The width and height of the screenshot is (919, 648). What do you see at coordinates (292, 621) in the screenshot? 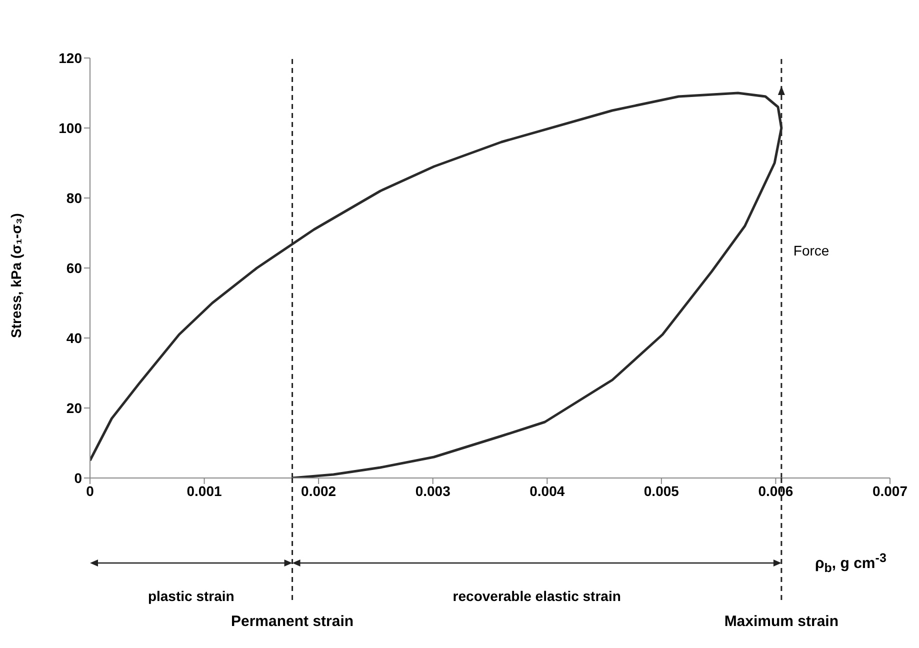
I see `ref-line-label: Permanent strain` at bounding box center [292, 621].